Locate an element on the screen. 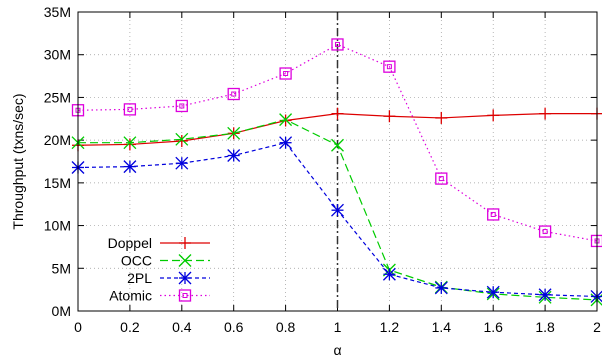  y-tick-label: 30M is located at coordinates (57, 55).